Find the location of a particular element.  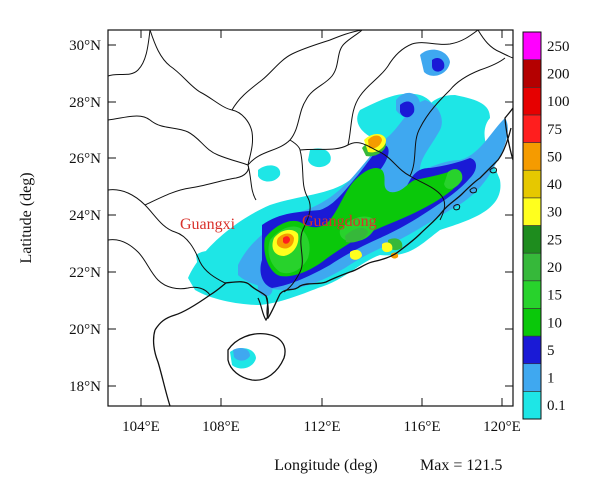

x-tick-label: 116°E is located at coordinates (421, 427).